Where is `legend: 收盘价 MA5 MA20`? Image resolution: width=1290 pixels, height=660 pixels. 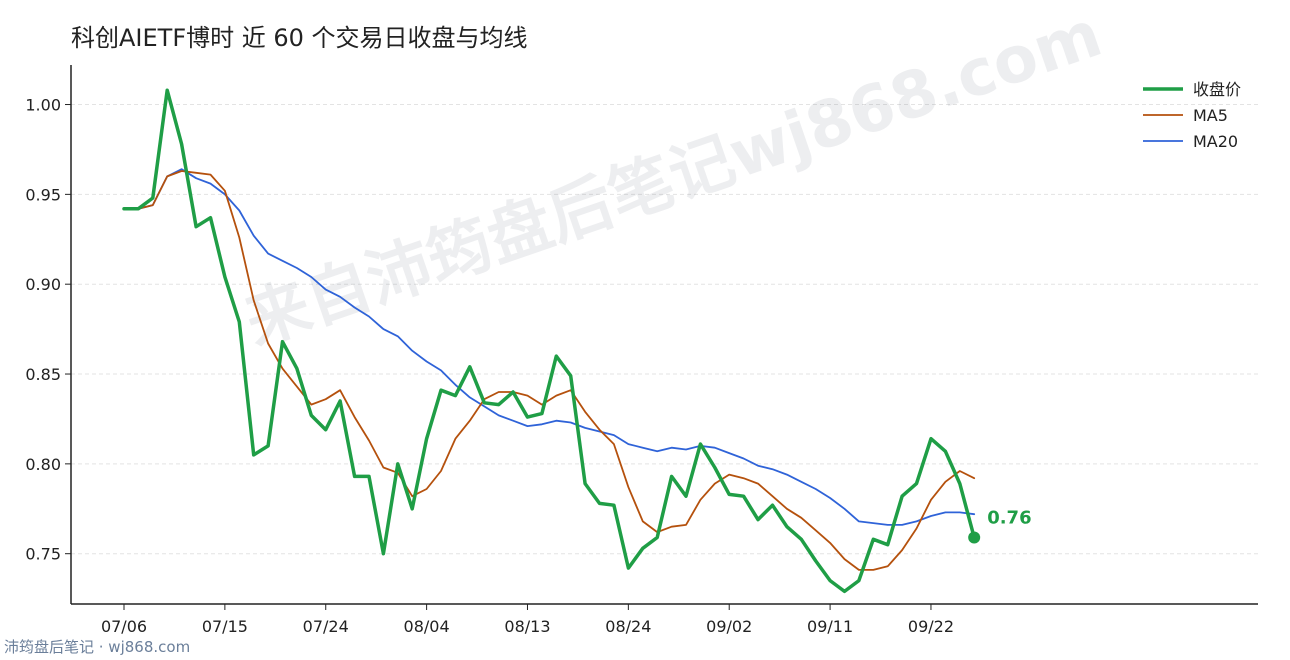 legend: 收盘价 MA5 MA20 is located at coordinates (1192, 115).